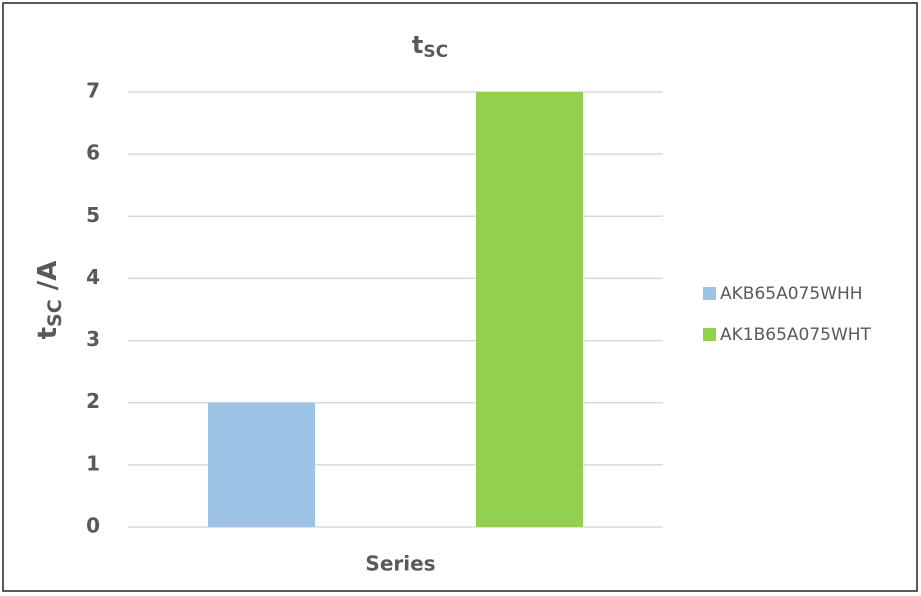 This screenshot has width=921, height=596. Describe the element at coordinates (93, 401) in the screenshot. I see `y-tick-label: 2` at that location.